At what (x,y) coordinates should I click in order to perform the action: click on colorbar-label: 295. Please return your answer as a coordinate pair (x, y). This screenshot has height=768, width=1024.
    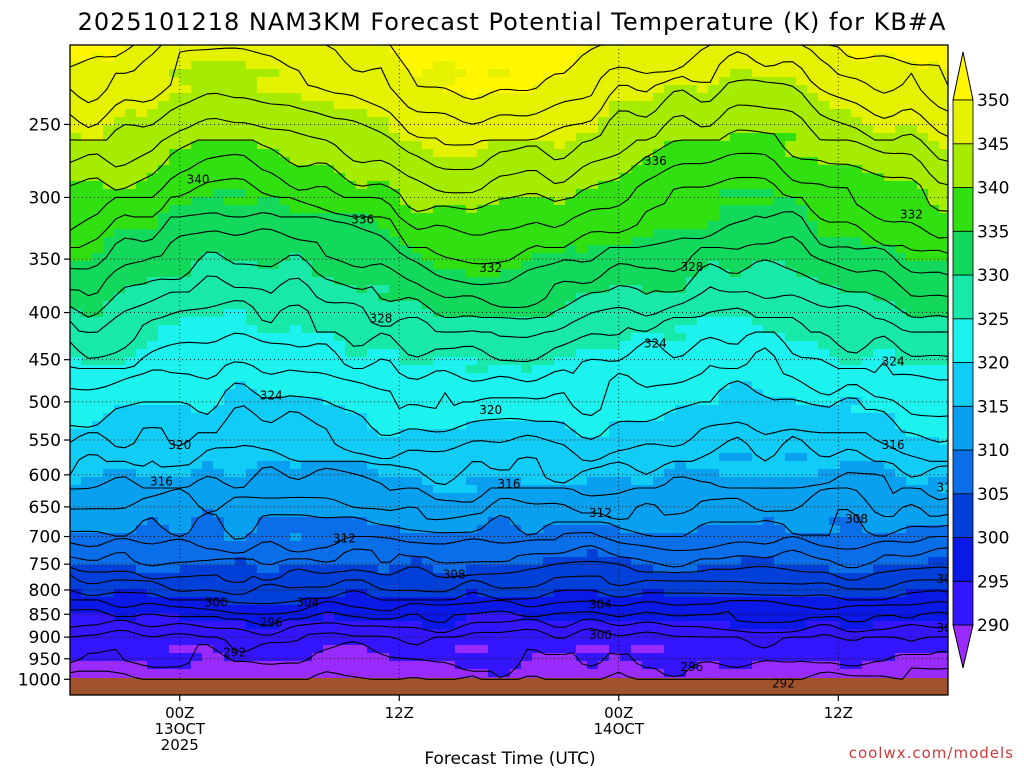
    Looking at the image, I should click on (993, 582).